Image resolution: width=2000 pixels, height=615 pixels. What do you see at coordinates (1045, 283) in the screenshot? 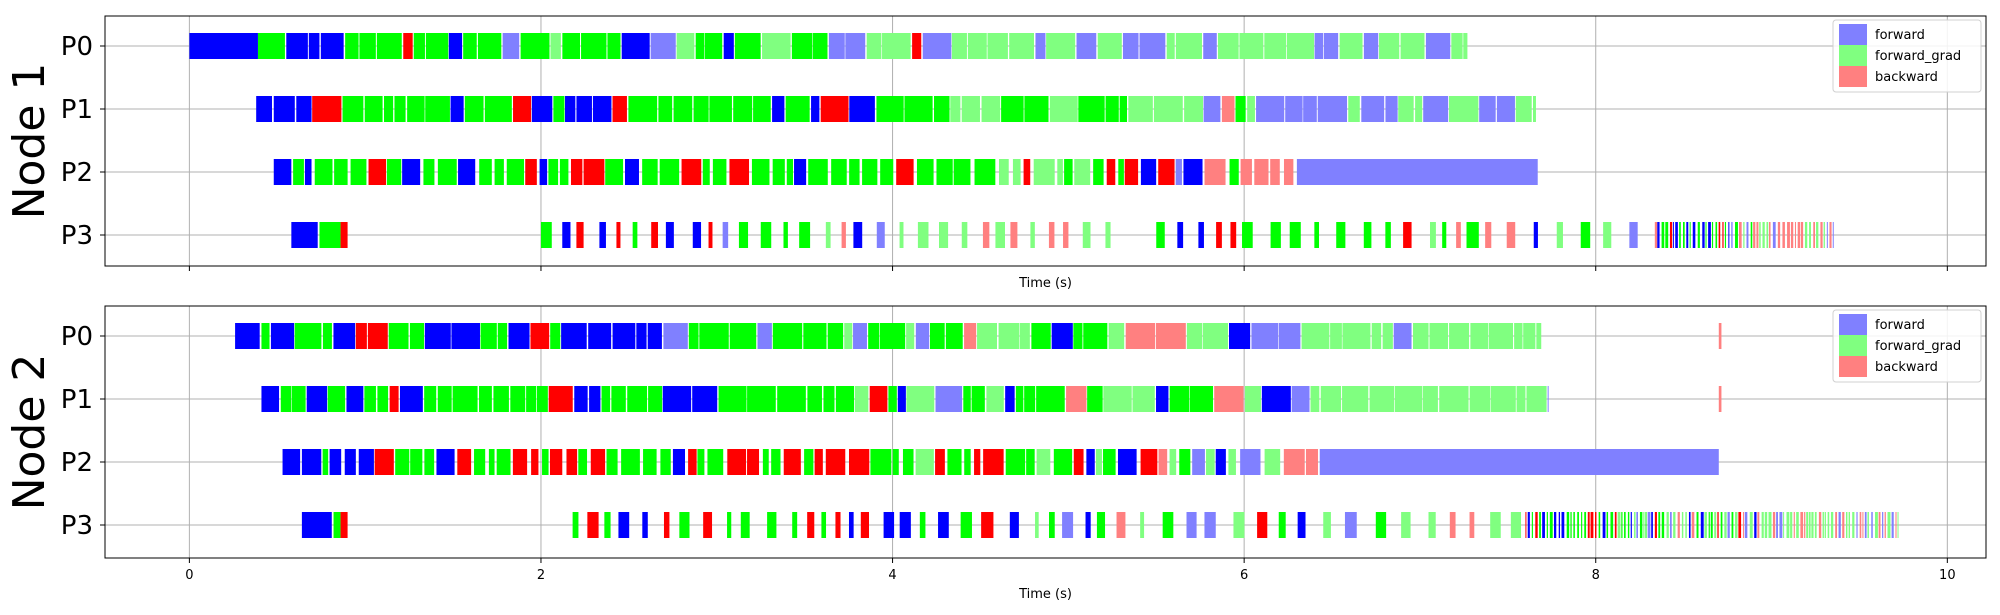
I see `x-axis-label: Time (s)` at bounding box center [1045, 283].